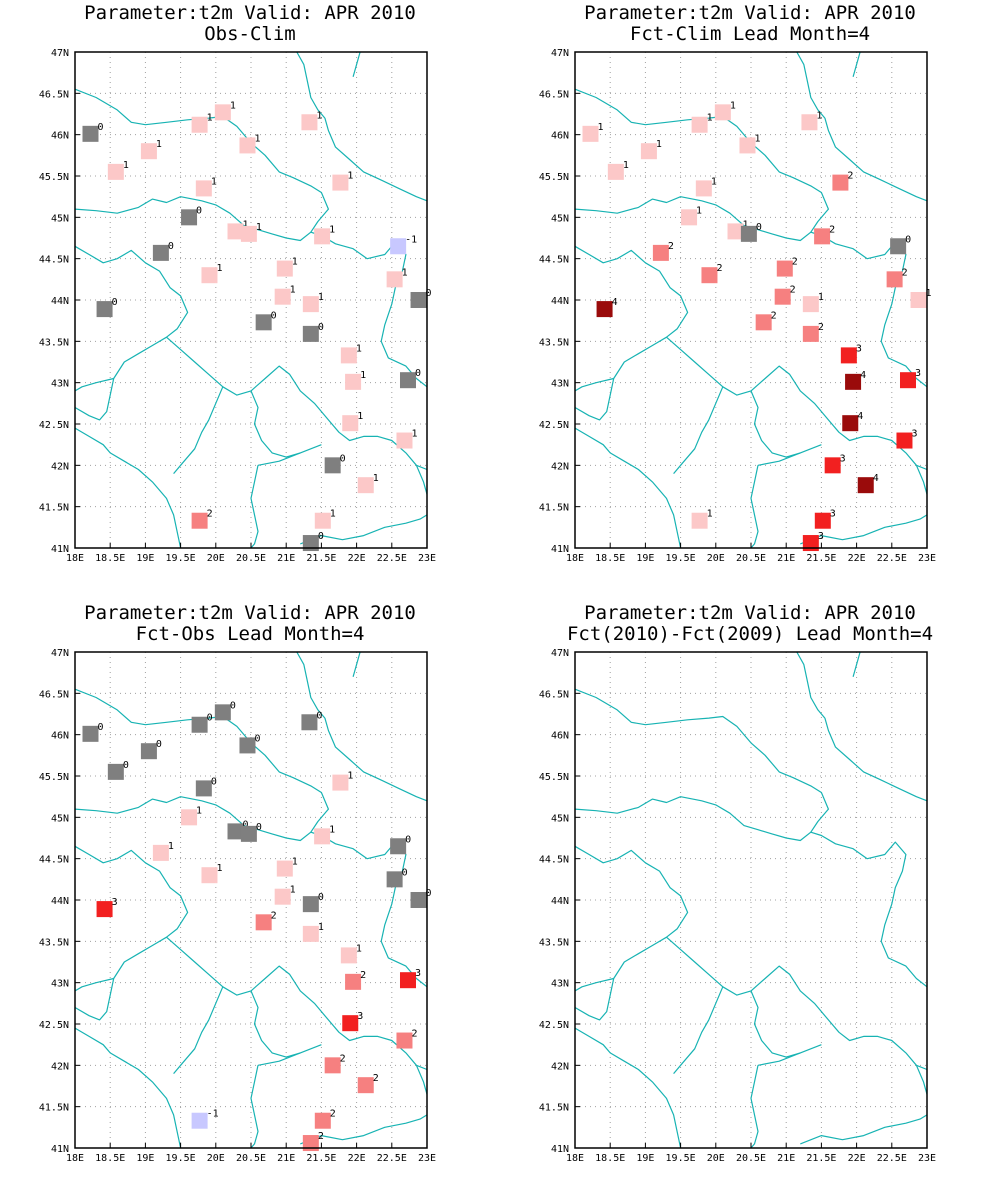 This screenshot has height=1200, width=1000. I want to click on y-tick-label: 46N, so click(560, 136).